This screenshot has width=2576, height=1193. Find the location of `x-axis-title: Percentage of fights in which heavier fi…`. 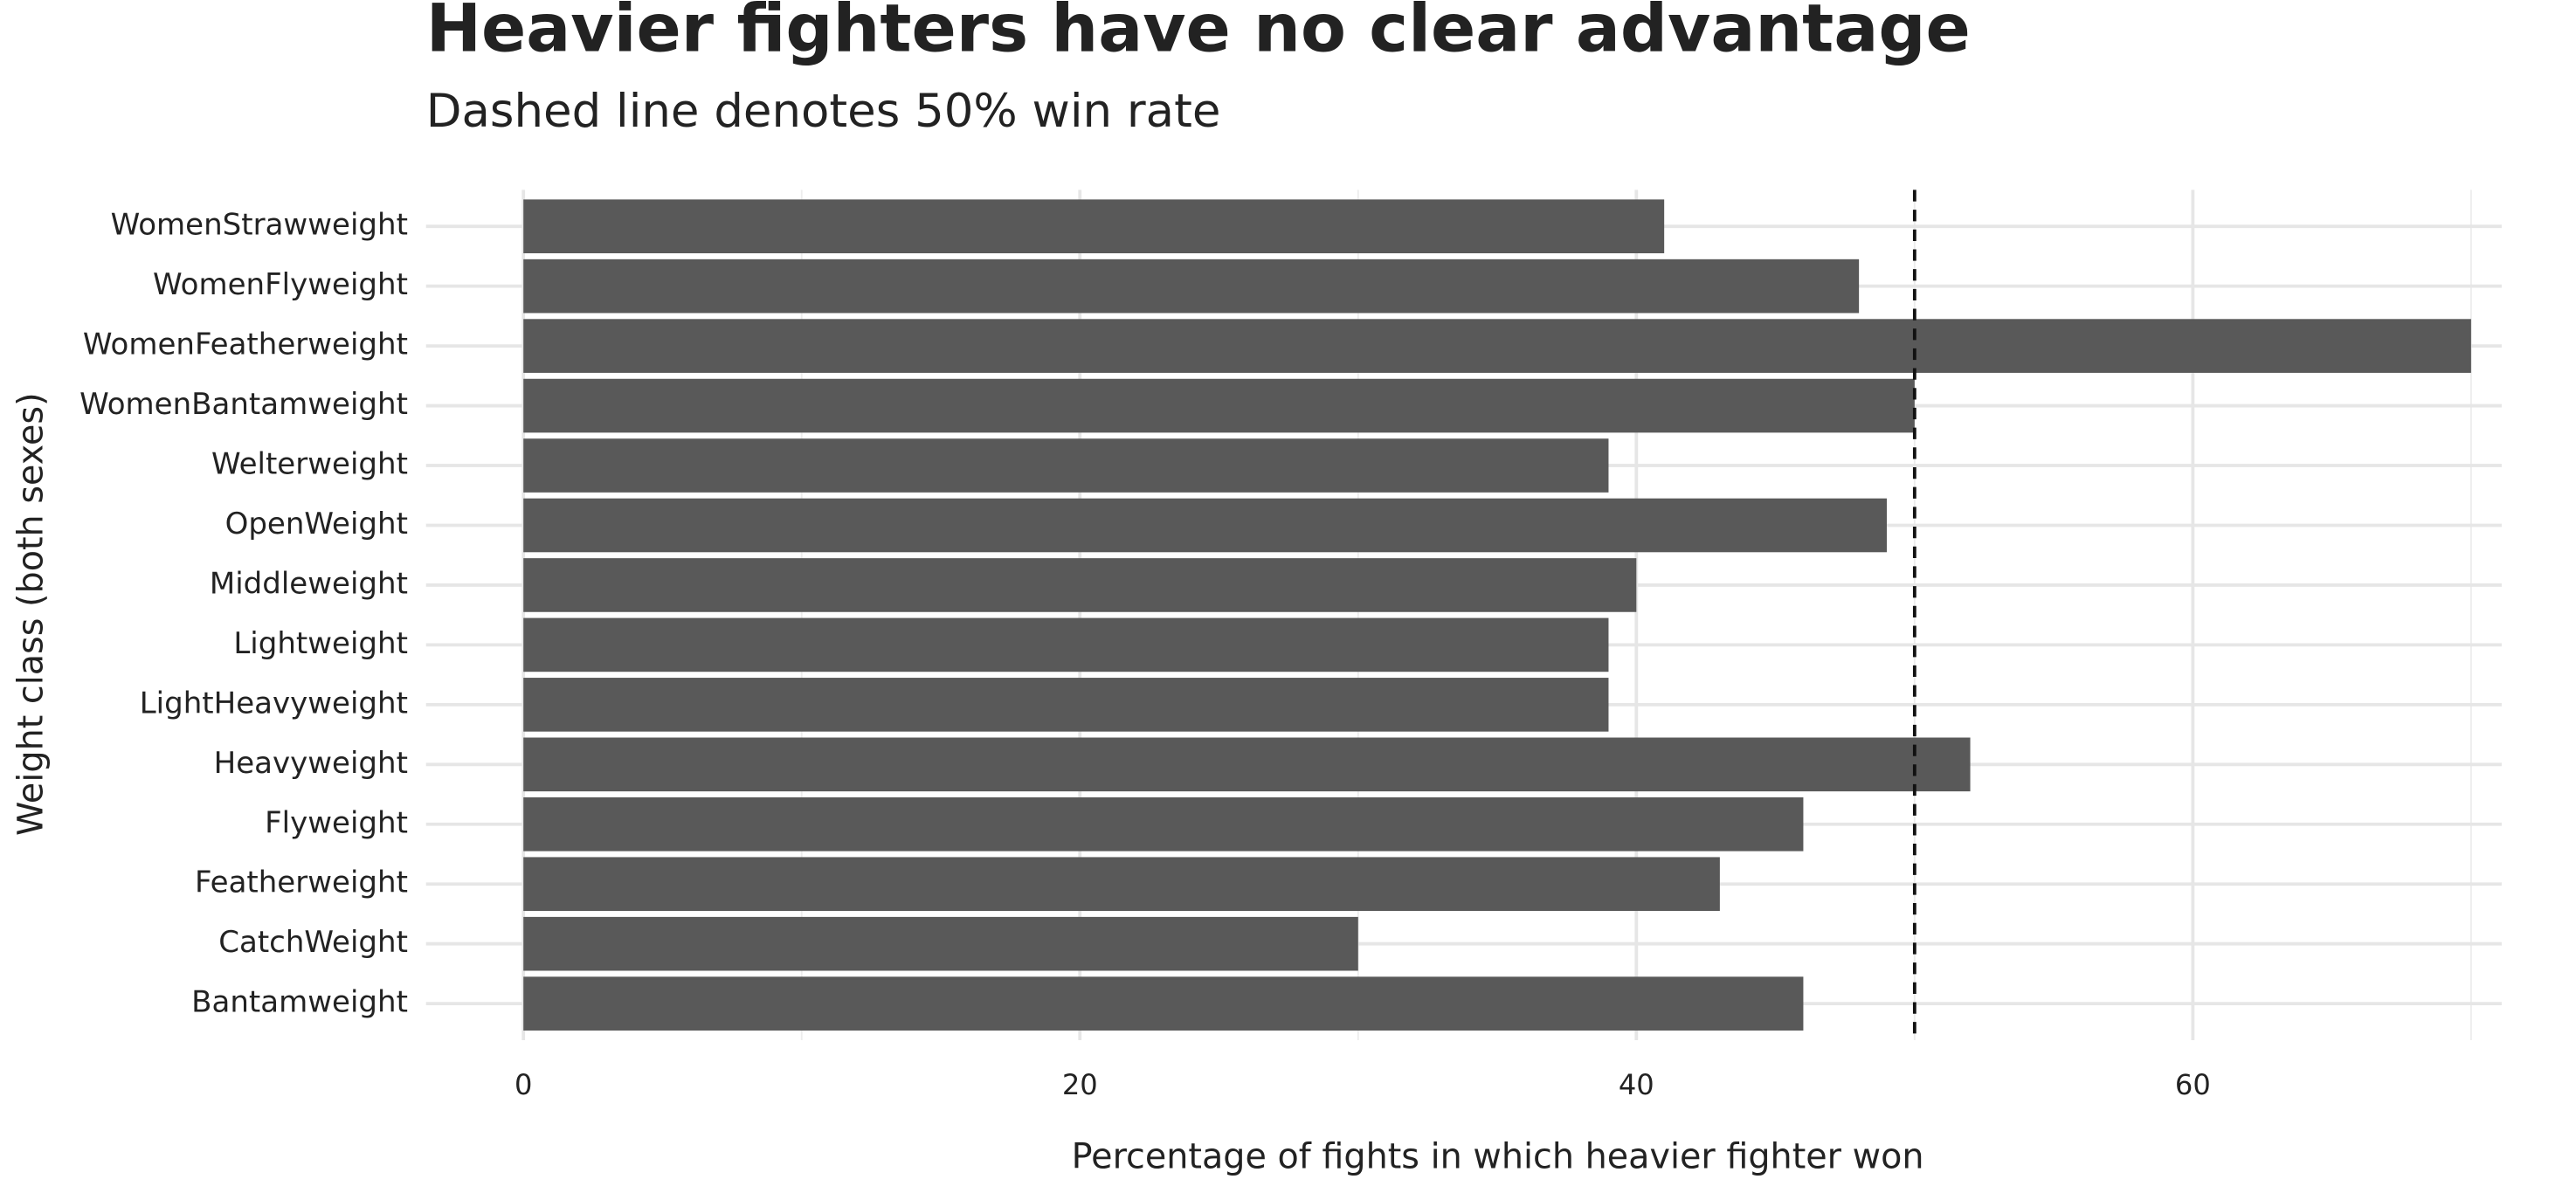

x-axis-title: Percentage of fights in which heavier fi… is located at coordinates (1498, 1157).